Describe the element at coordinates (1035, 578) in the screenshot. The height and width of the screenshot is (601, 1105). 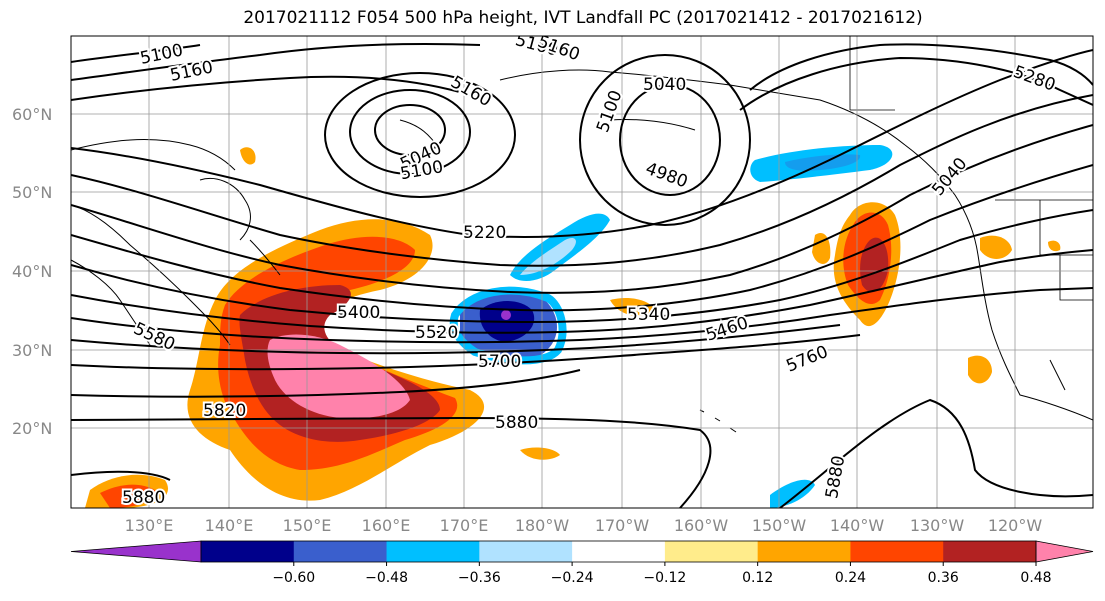
I see `colorbar-tick-label: 0.48` at that location.